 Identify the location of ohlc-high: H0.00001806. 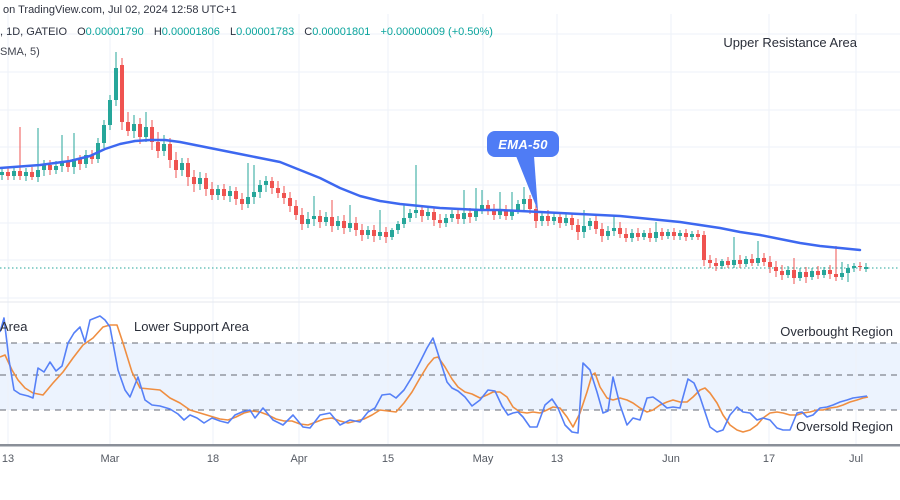
(186, 32).